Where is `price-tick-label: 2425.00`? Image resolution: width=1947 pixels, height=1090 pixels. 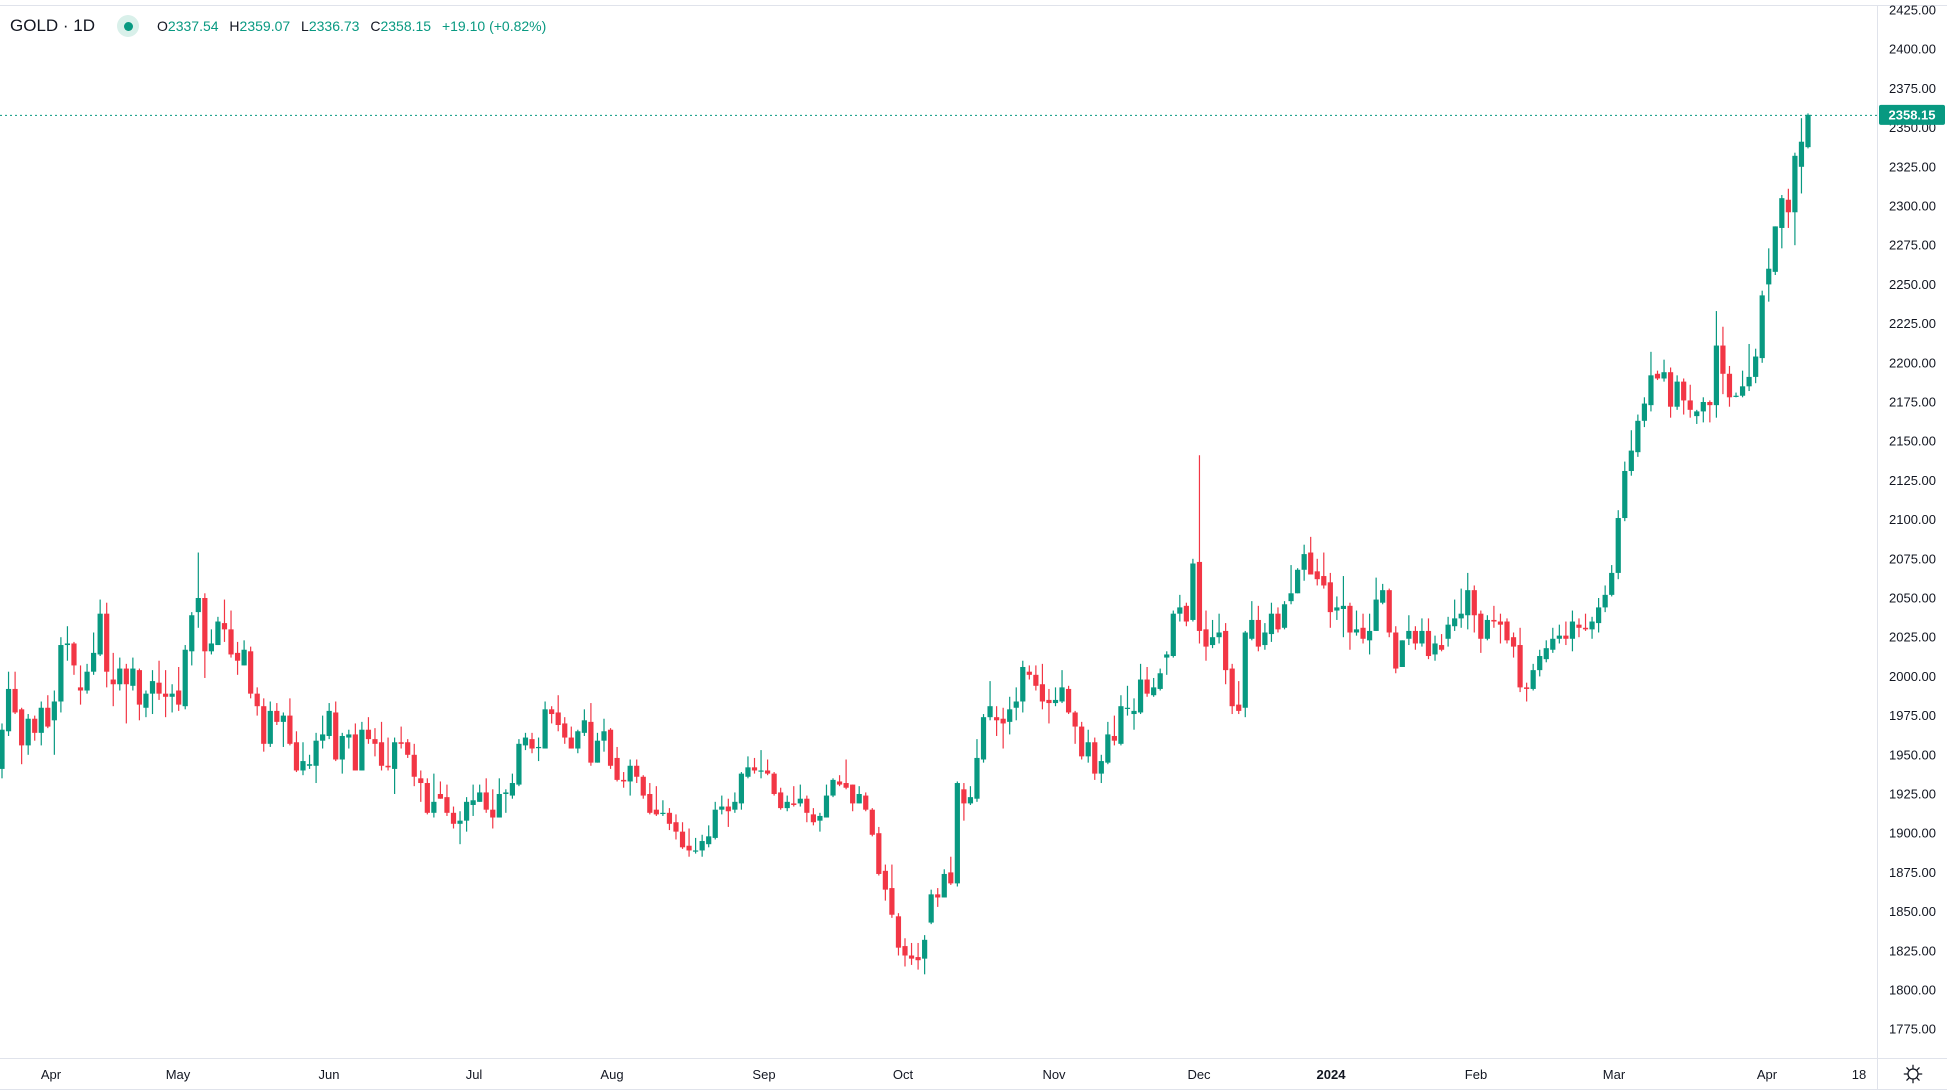
price-tick-label: 2425.00 is located at coordinates (1912, 10).